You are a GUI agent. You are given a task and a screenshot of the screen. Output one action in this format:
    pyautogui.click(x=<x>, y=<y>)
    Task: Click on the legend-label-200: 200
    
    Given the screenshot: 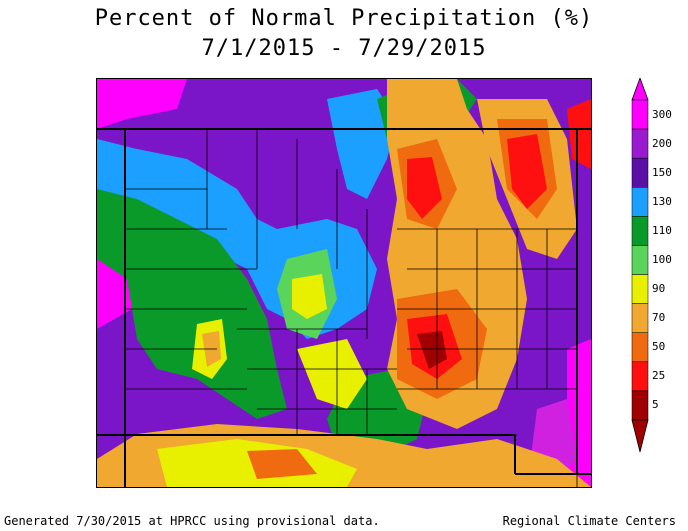 What is the action you would take?
    pyautogui.click(x=662, y=143)
    